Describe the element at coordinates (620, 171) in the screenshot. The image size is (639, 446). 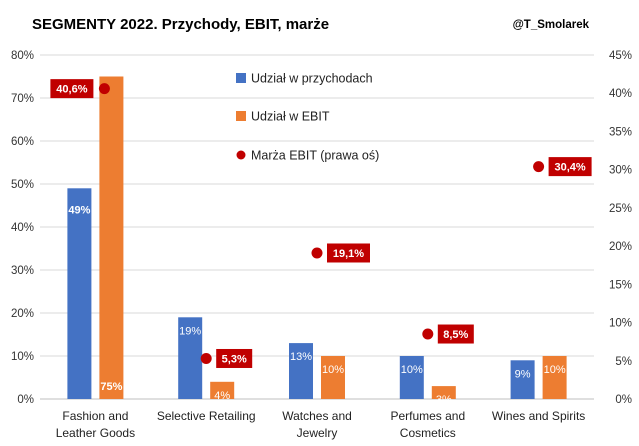
I see `right-tick-label: 30%` at that location.